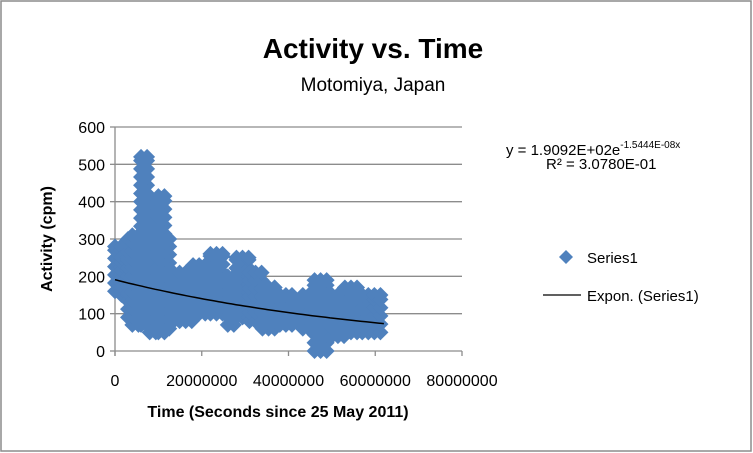  What do you see at coordinates (288, 381) in the screenshot?
I see `x-tick-label: 40000000` at bounding box center [288, 381].